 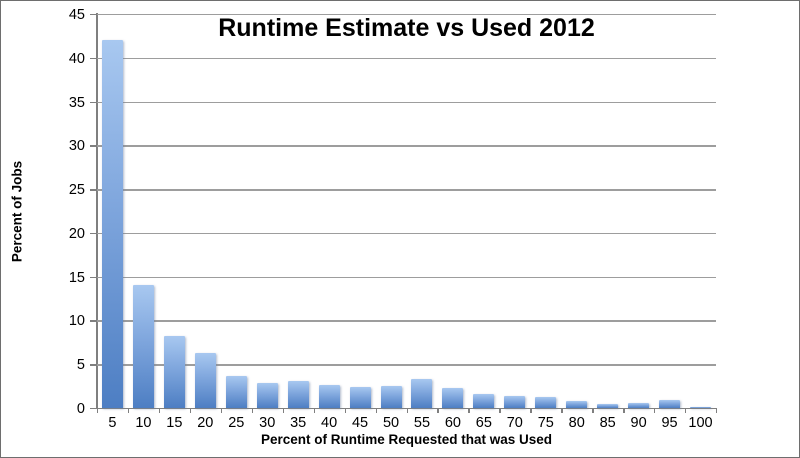 What do you see at coordinates (76, 233) in the screenshot?
I see `y-tick-label: 20` at bounding box center [76, 233].